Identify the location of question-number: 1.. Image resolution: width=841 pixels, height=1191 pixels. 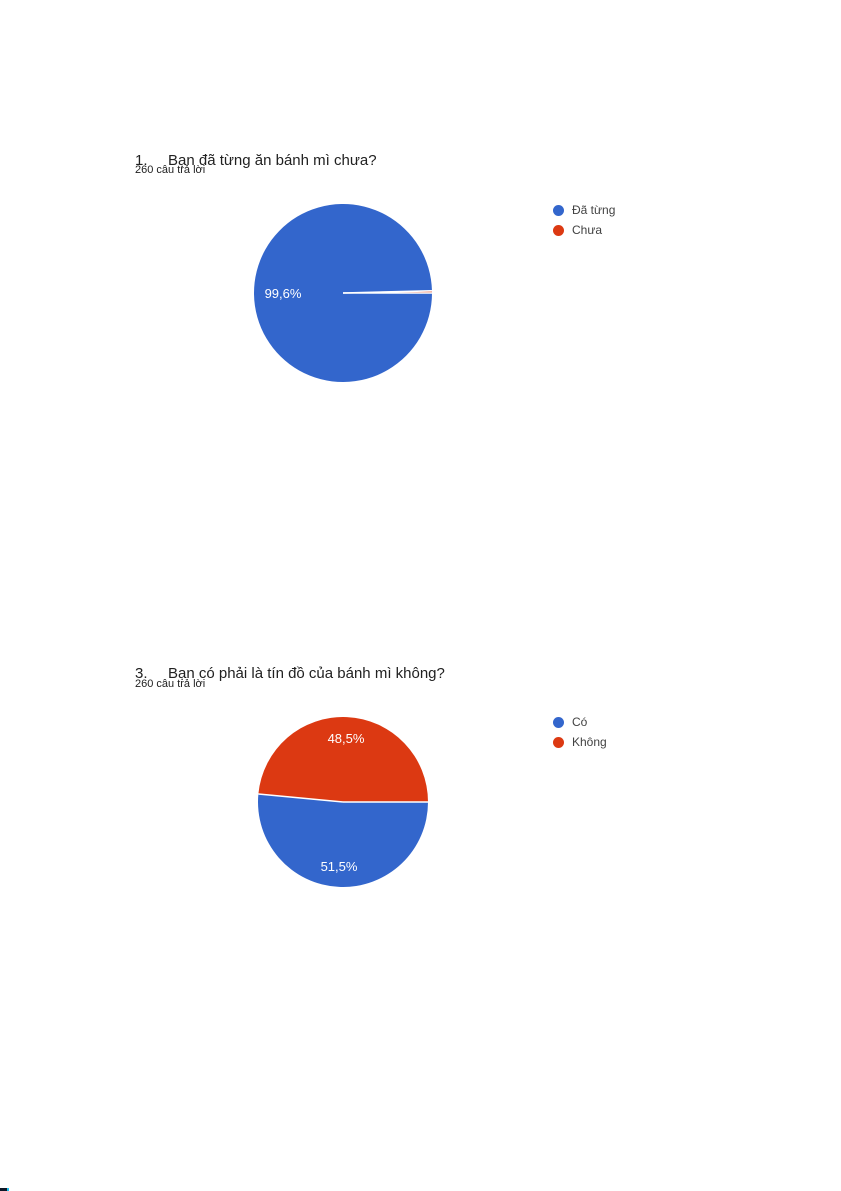
(141, 161).